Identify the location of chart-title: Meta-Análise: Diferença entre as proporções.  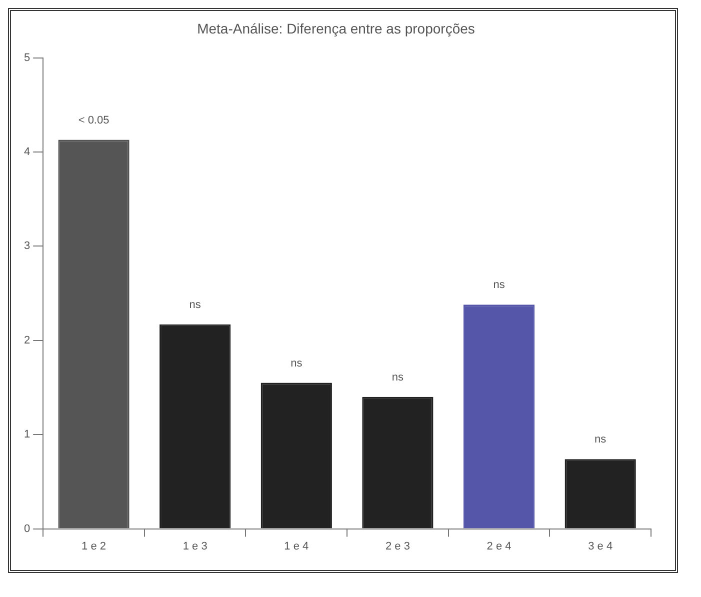
(336, 28).